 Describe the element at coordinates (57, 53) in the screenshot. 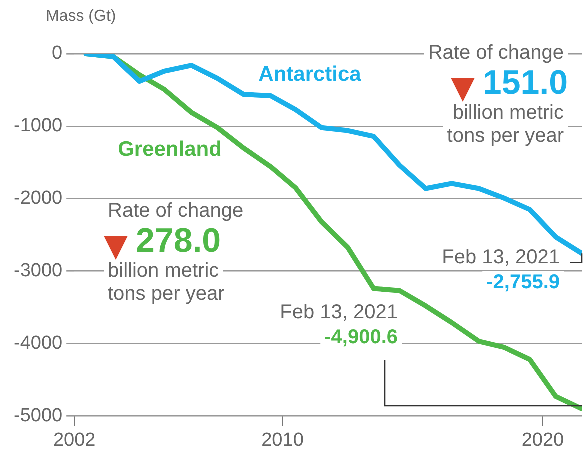

I see `y-tick-label: 0` at that location.